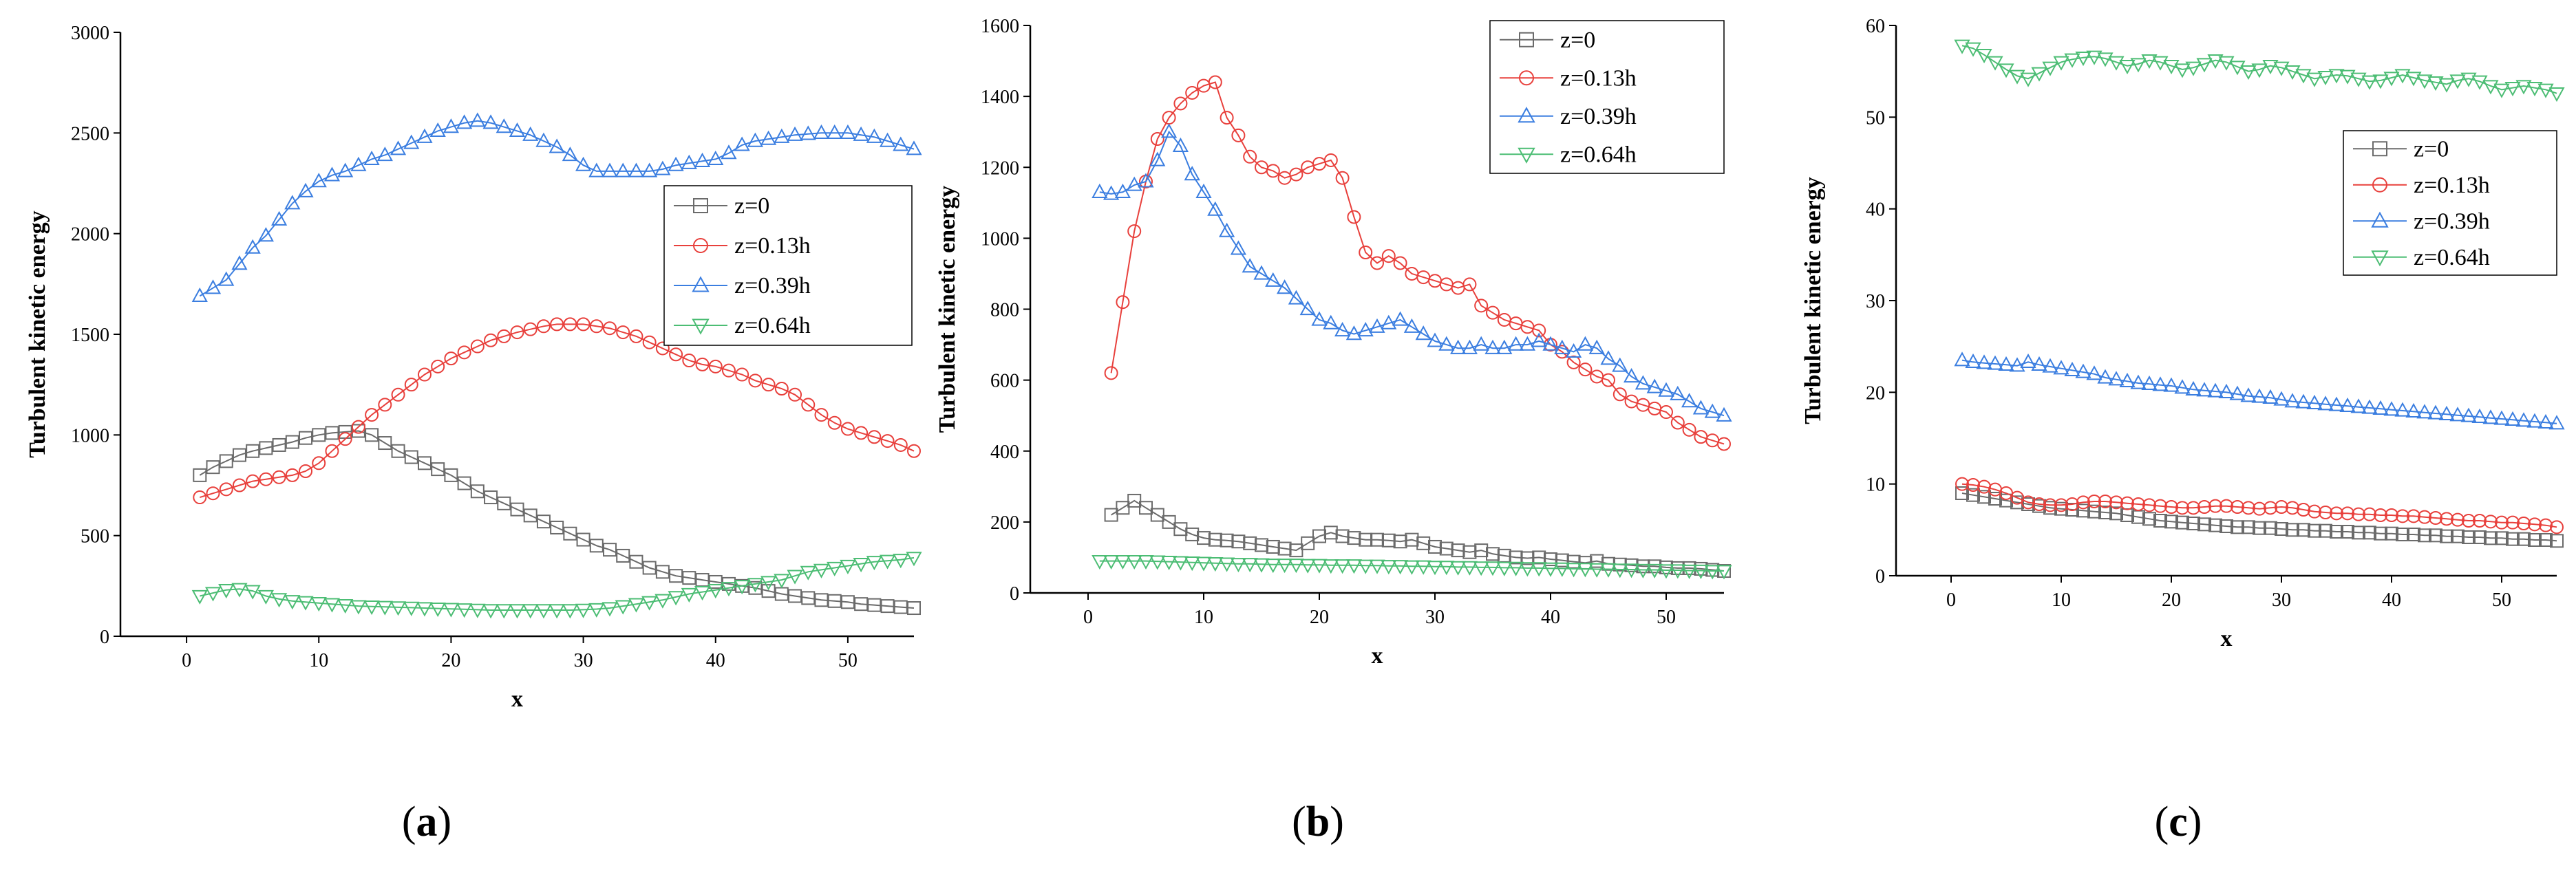 This screenshot has height=877, width=2576. What do you see at coordinates (2450, 203) in the screenshot?
I see `legend: z=0 z=0.13h z=0.39h z=0.64h` at bounding box center [2450, 203].